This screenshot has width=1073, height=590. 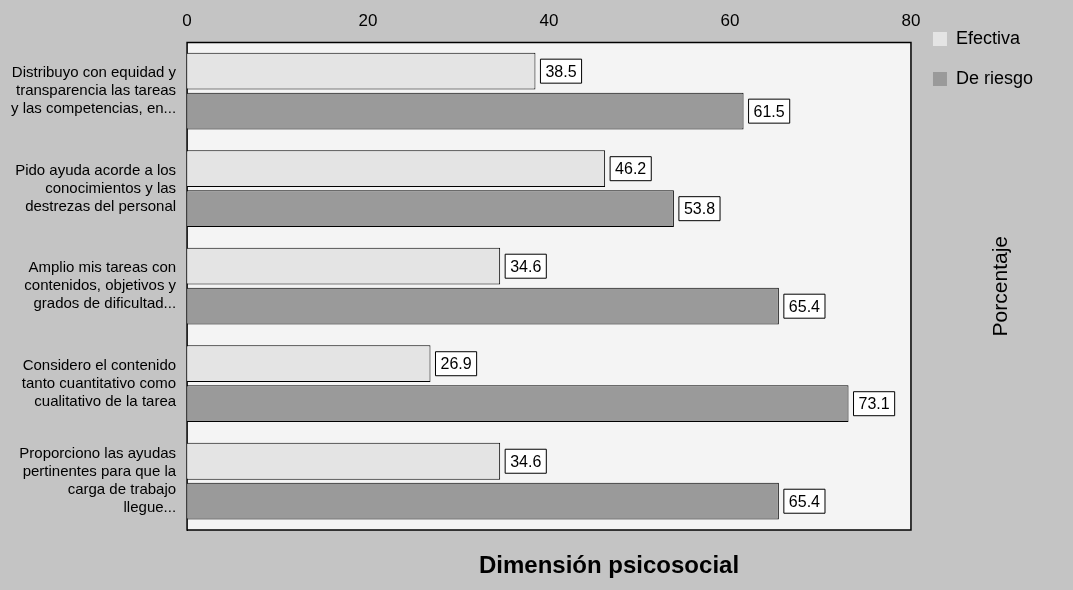 What do you see at coordinates (549, 20) in the screenshot?
I see `x-tick-label: 40` at bounding box center [549, 20].